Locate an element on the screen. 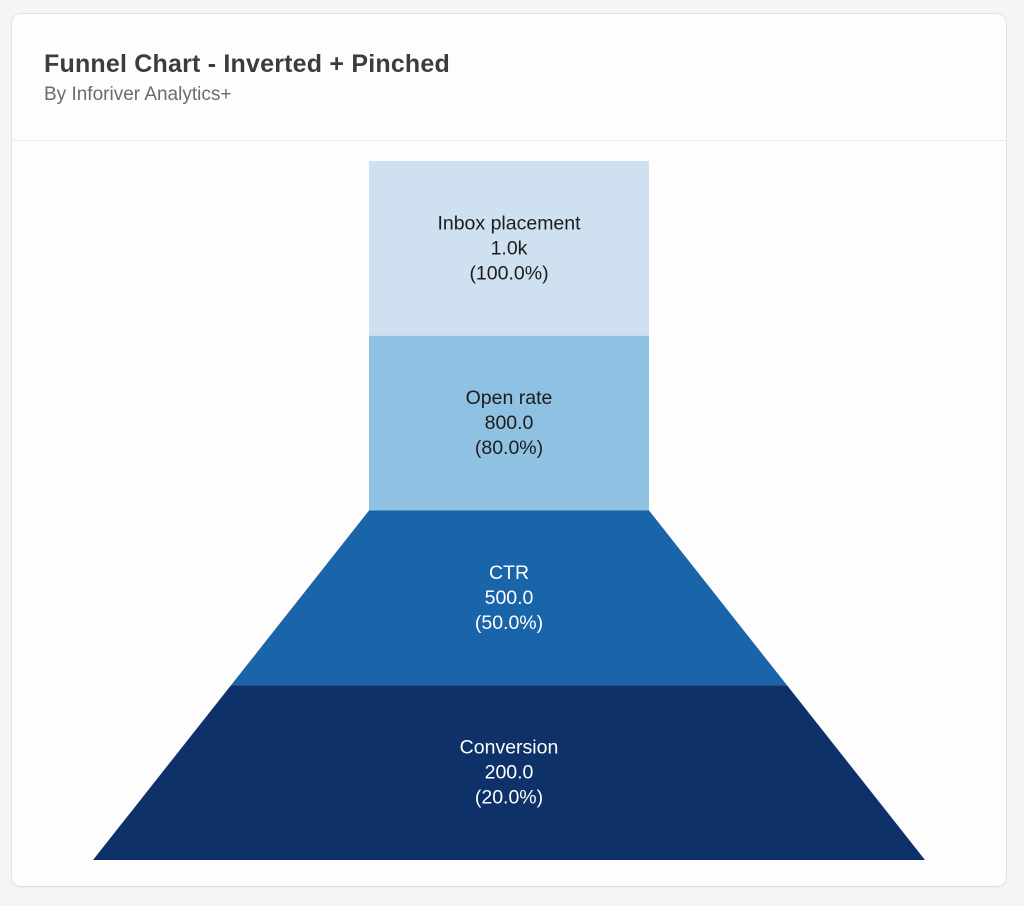 Image resolution: width=1024 pixels, height=906 pixels. funnel-segment-open-rate is located at coordinates (509, 423).